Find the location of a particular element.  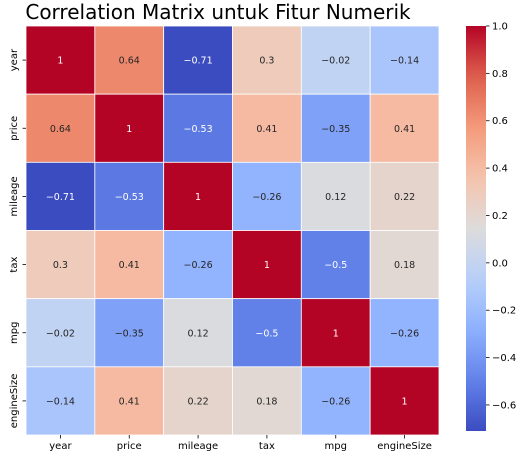

y-tick-label: engineSize is located at coordinates (14, 401).